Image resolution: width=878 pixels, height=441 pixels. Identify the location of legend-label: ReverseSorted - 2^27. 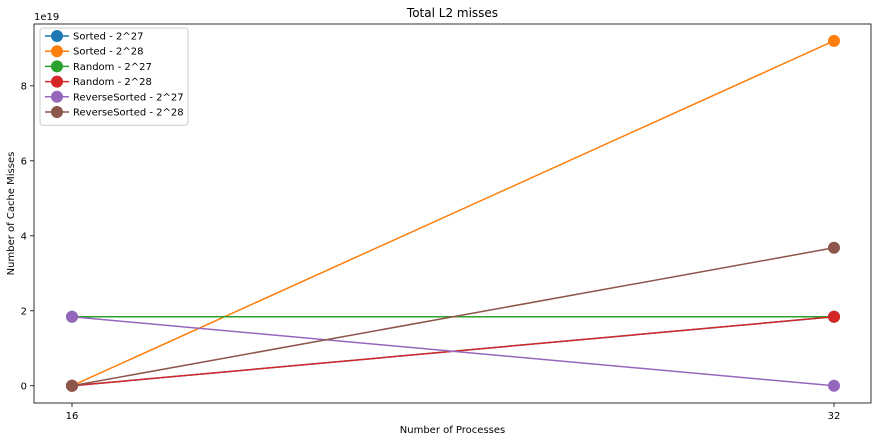
(128, 97).